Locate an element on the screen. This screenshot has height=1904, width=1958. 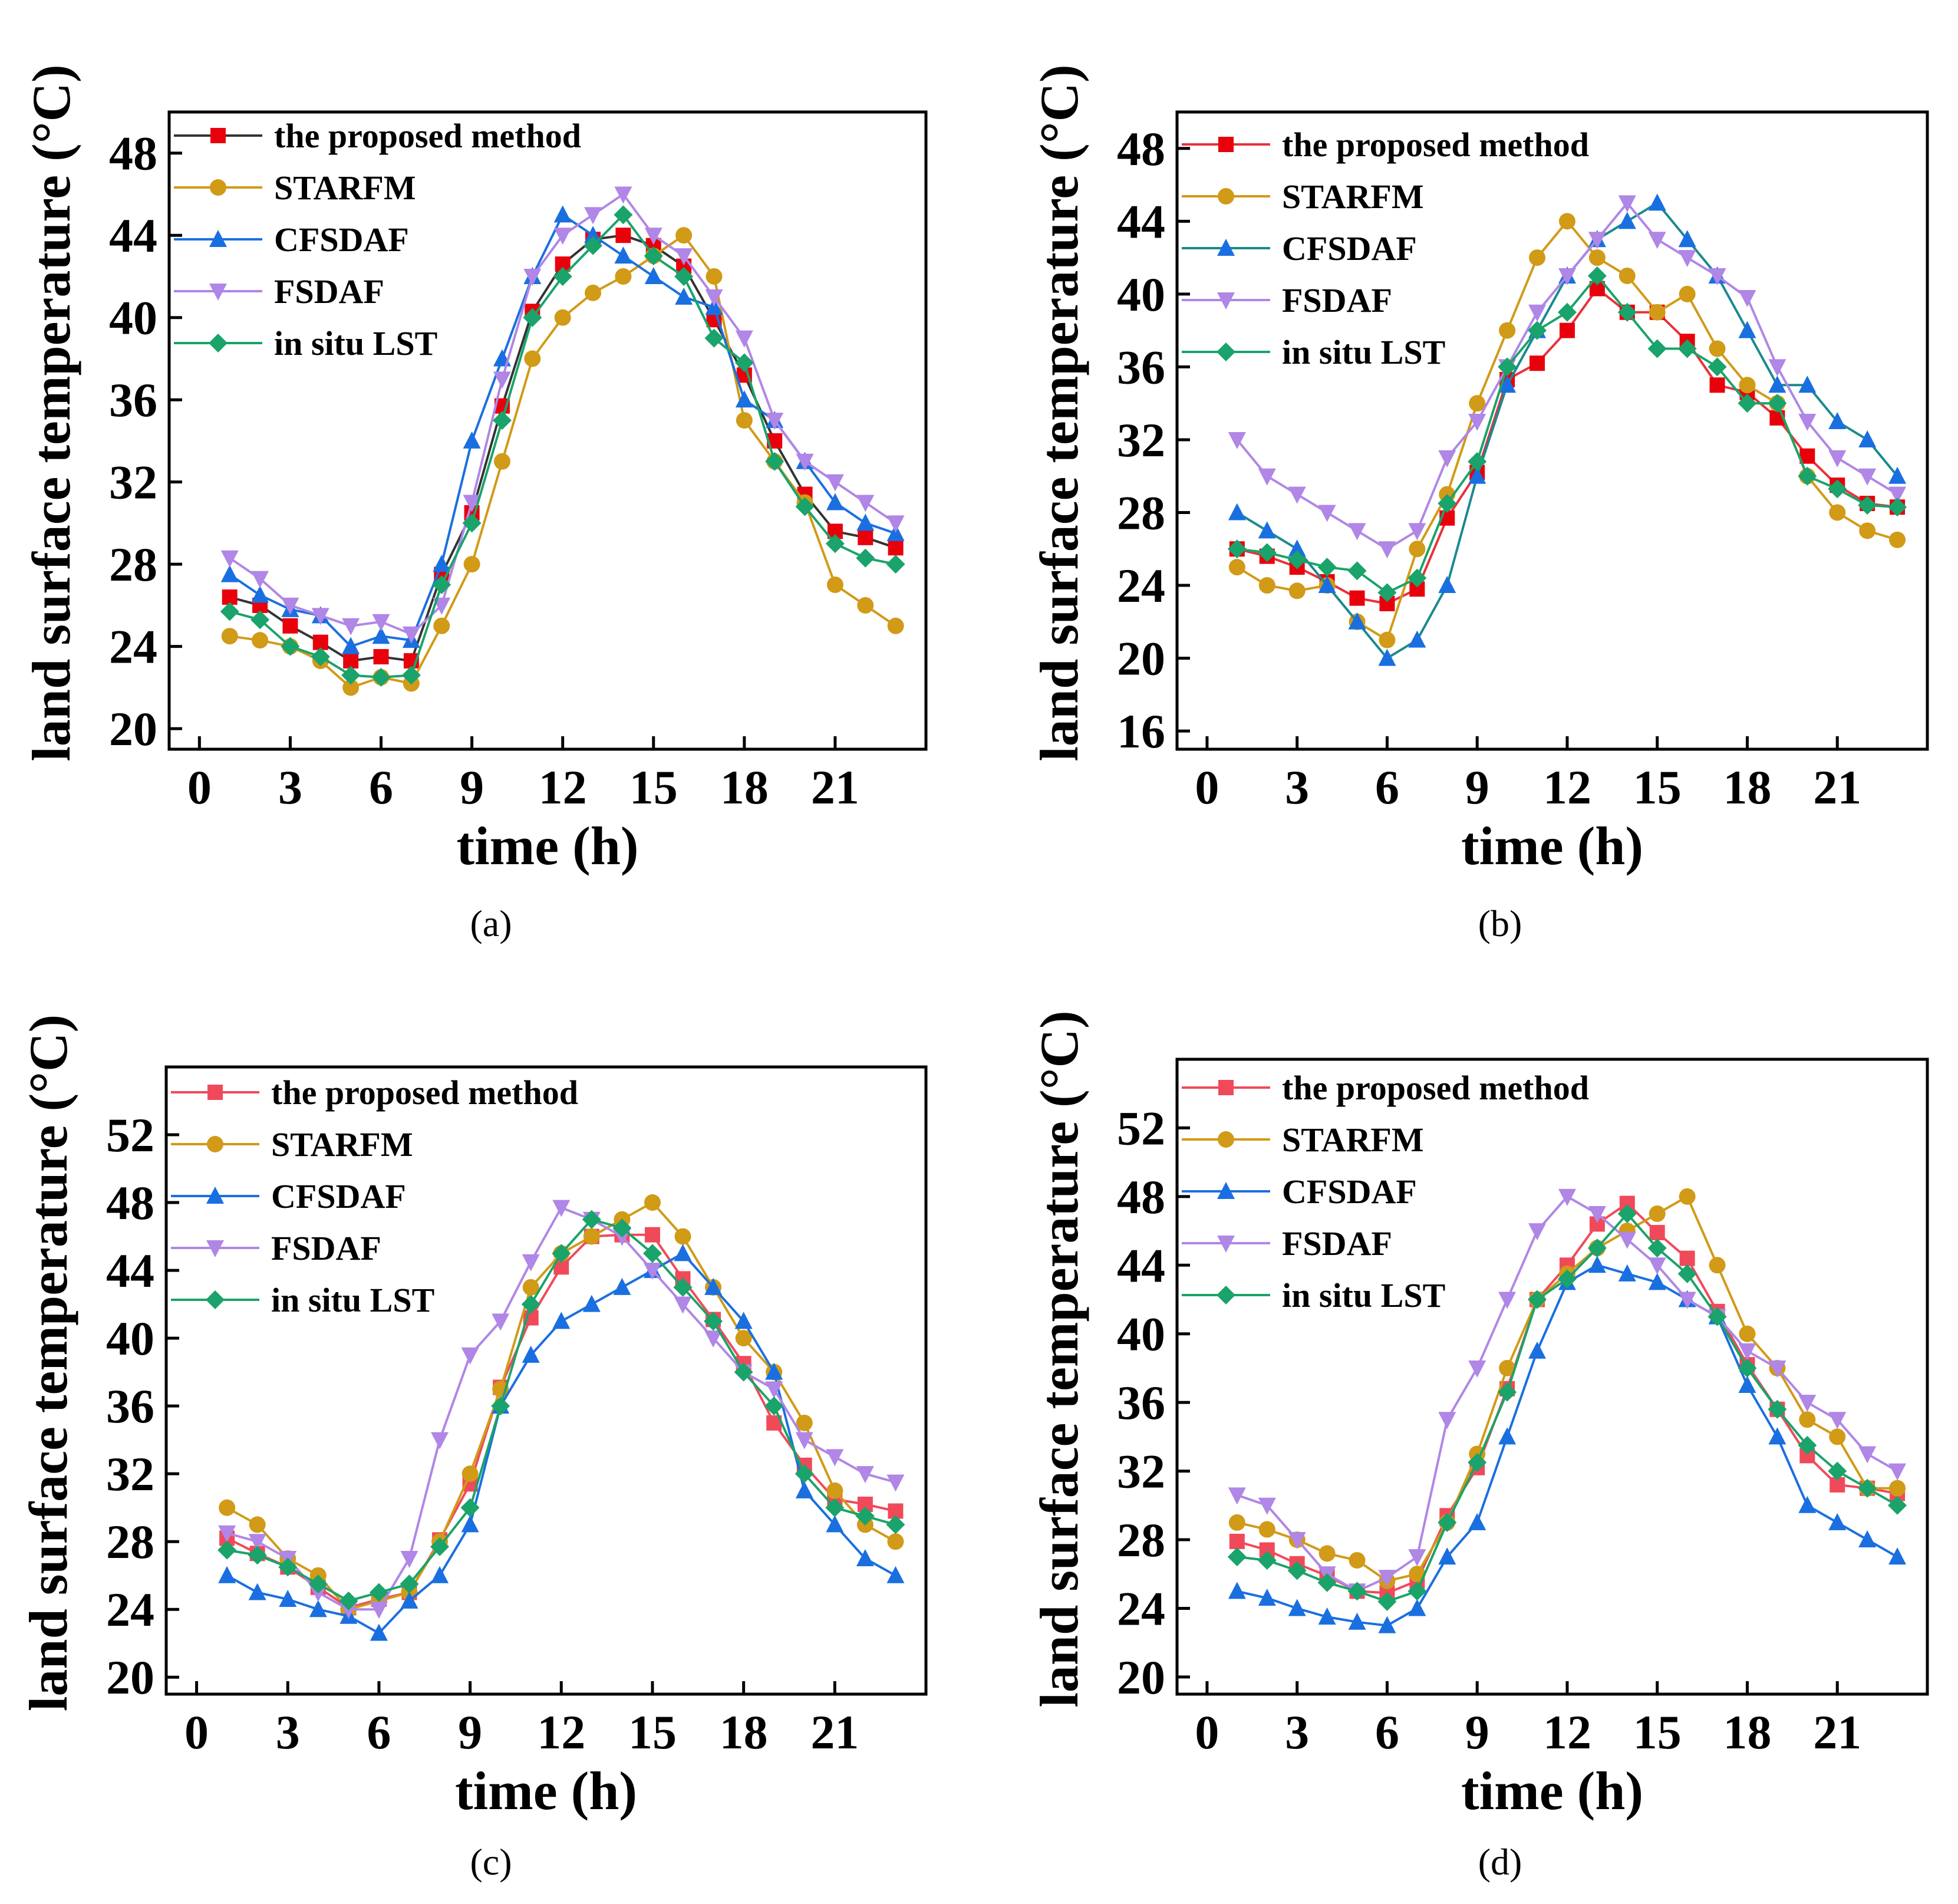
y-tick-label: 32 is located at coordinates (1141, 1471).